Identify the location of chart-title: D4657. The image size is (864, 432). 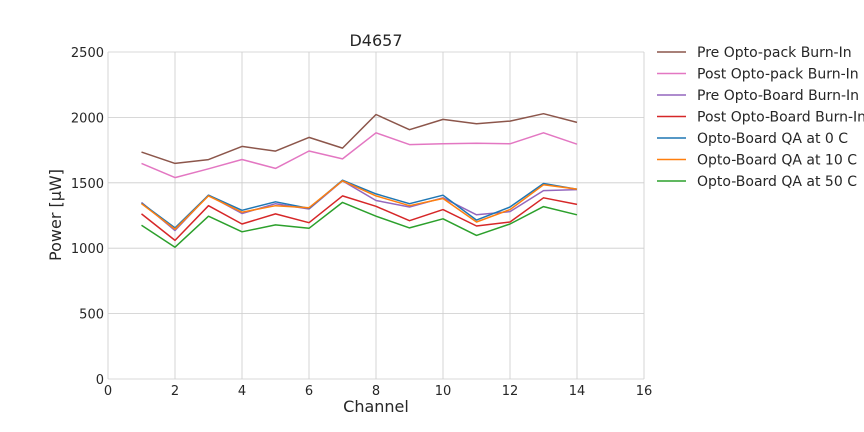
(375, 40).